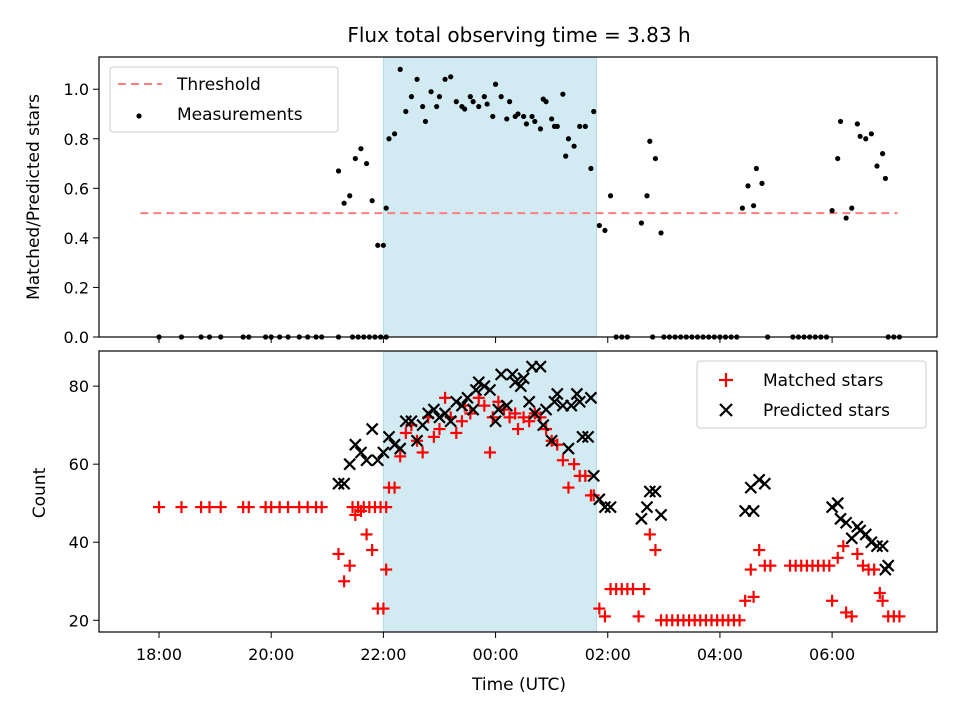  Describe the element at coordinates (81, 213) in the screenshot. I see `top-y-axis: 0.0 0.2 0.4 0.6 0.8 1.0` at that location.